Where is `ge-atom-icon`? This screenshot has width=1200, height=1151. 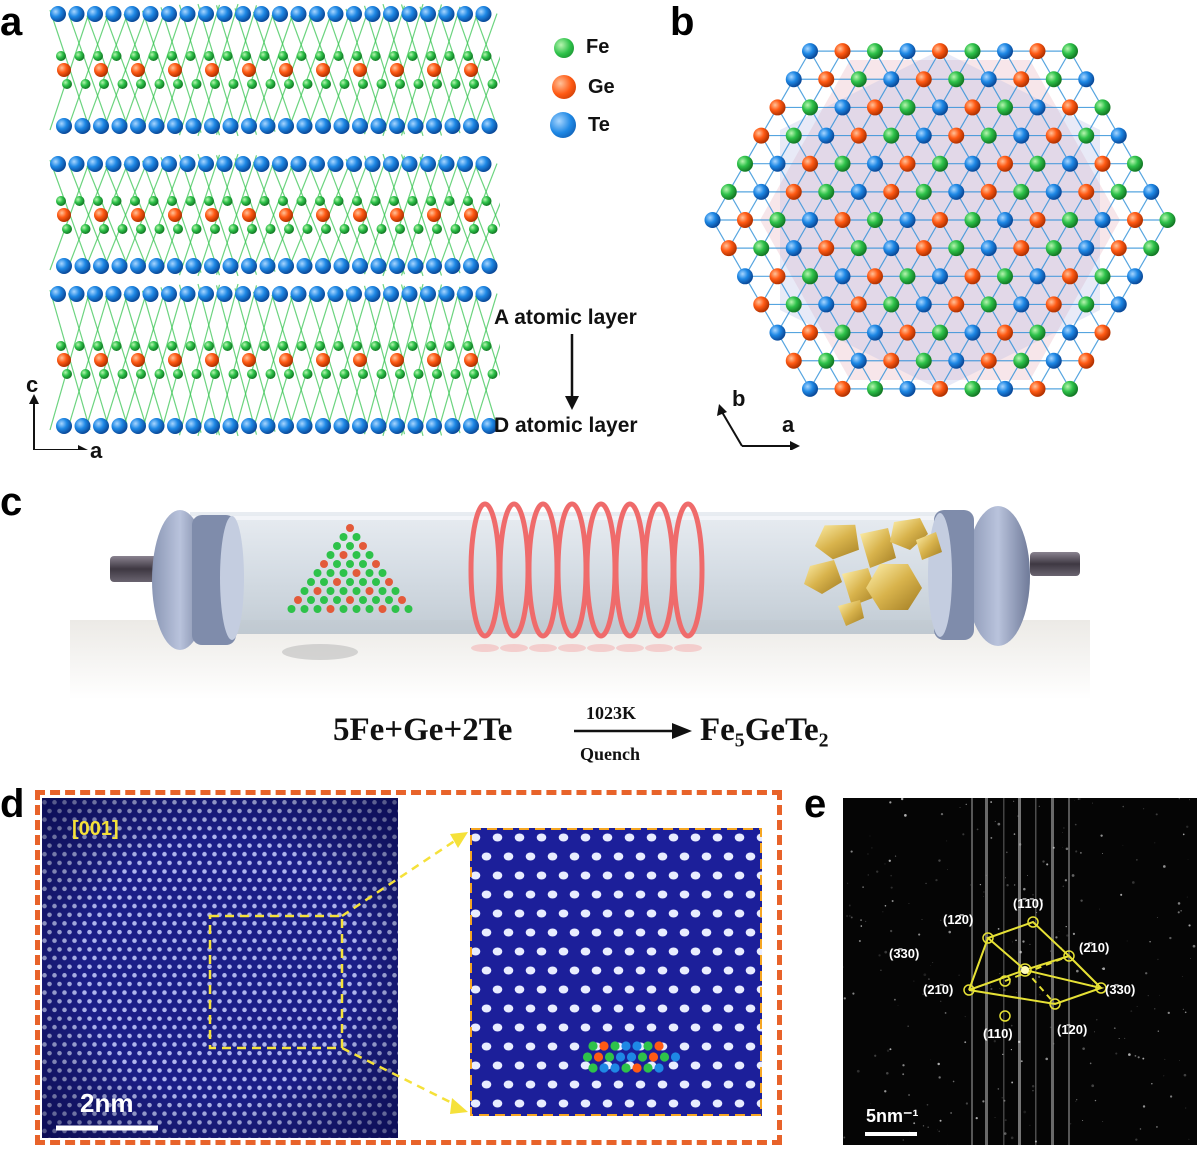 ge-atom-icon is located at coordinates (564, 87).